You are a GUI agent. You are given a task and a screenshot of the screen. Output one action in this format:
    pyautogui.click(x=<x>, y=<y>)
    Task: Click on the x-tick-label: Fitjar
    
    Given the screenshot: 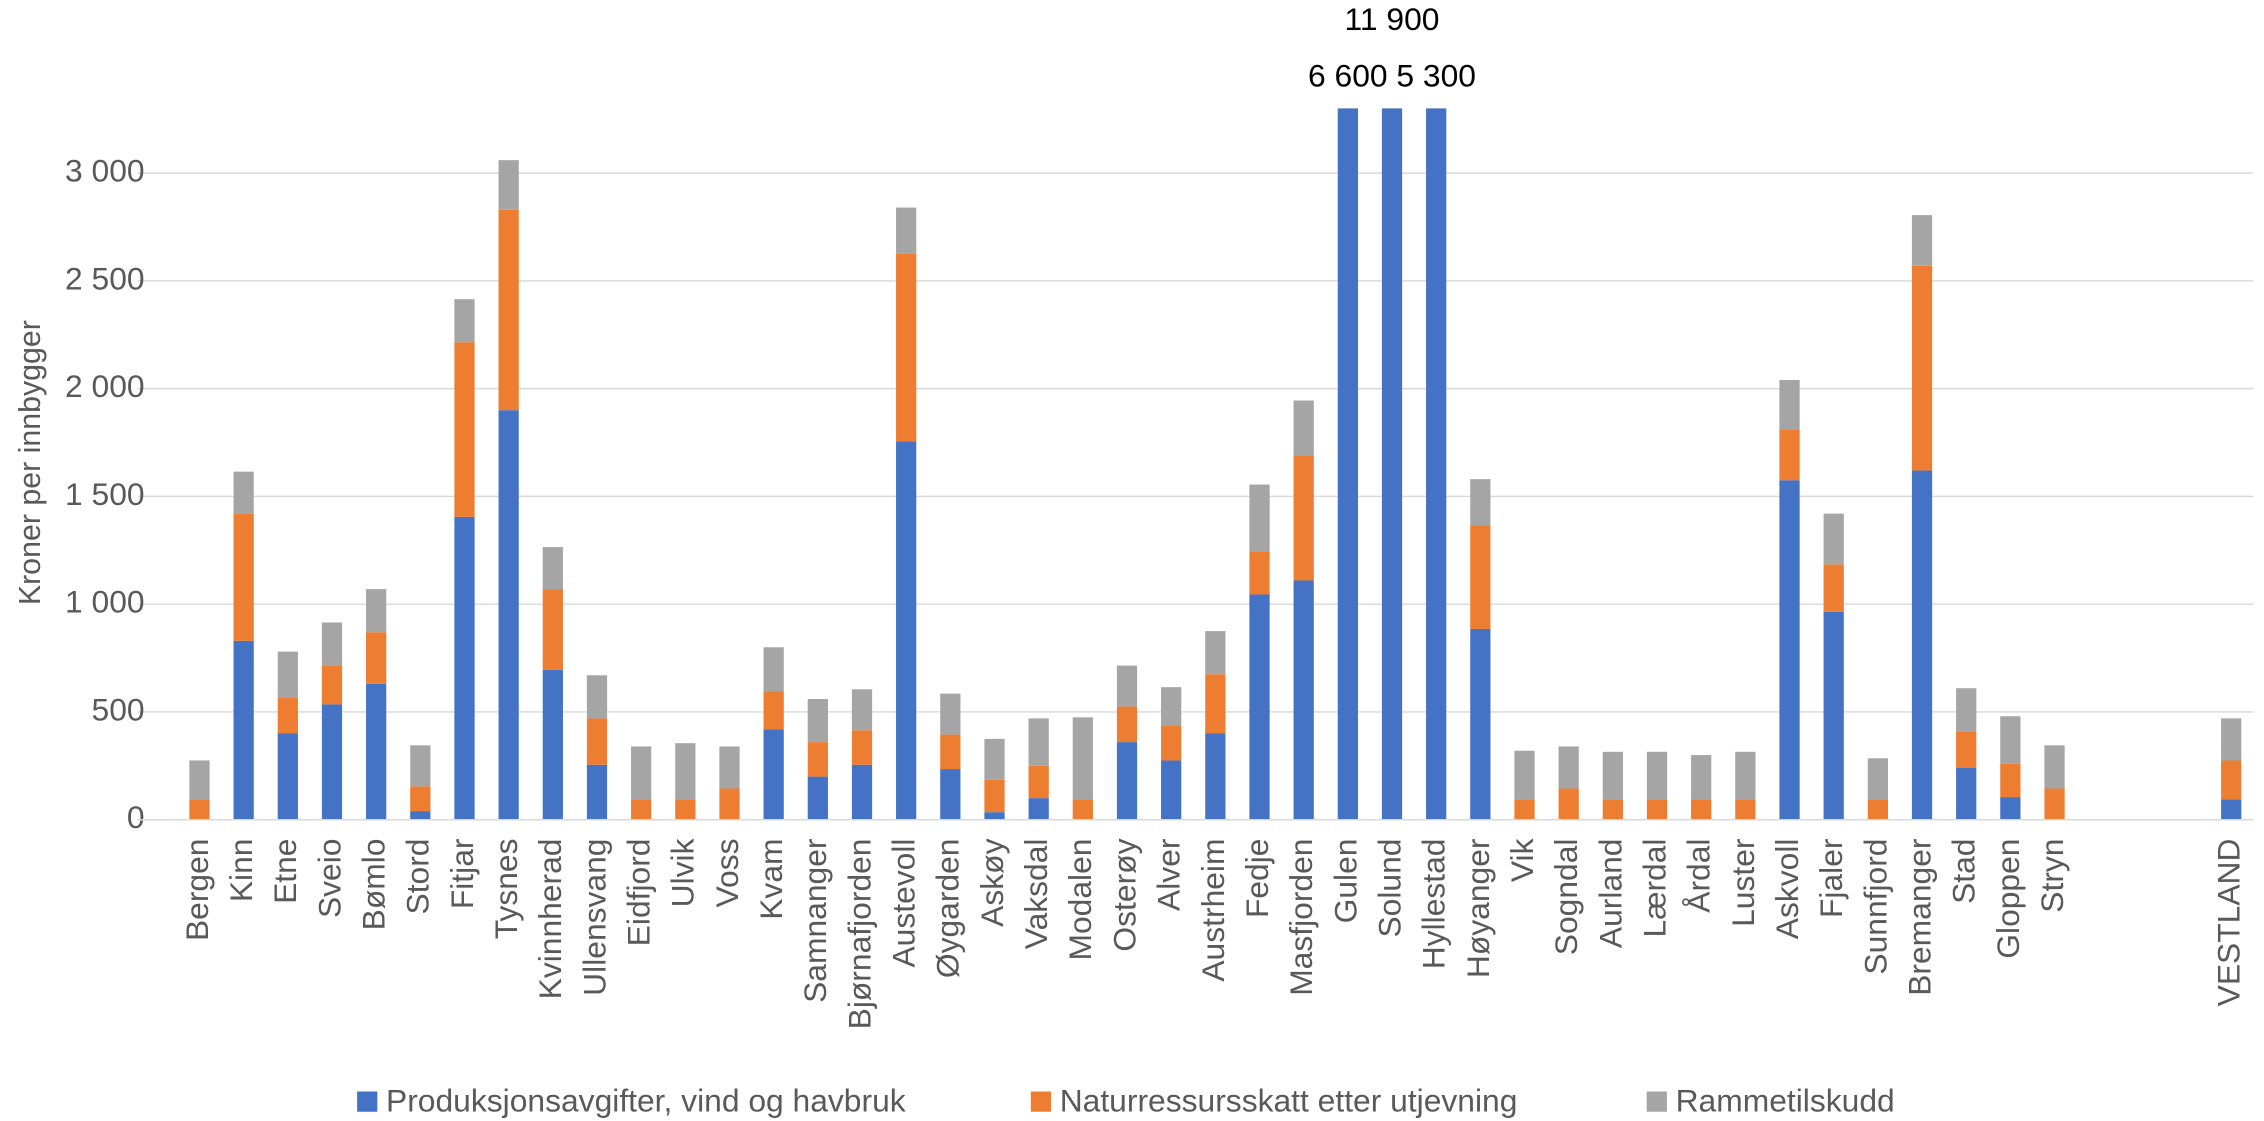 What is the action you would take?
    pyautogui.click(x=462, y=873)
    